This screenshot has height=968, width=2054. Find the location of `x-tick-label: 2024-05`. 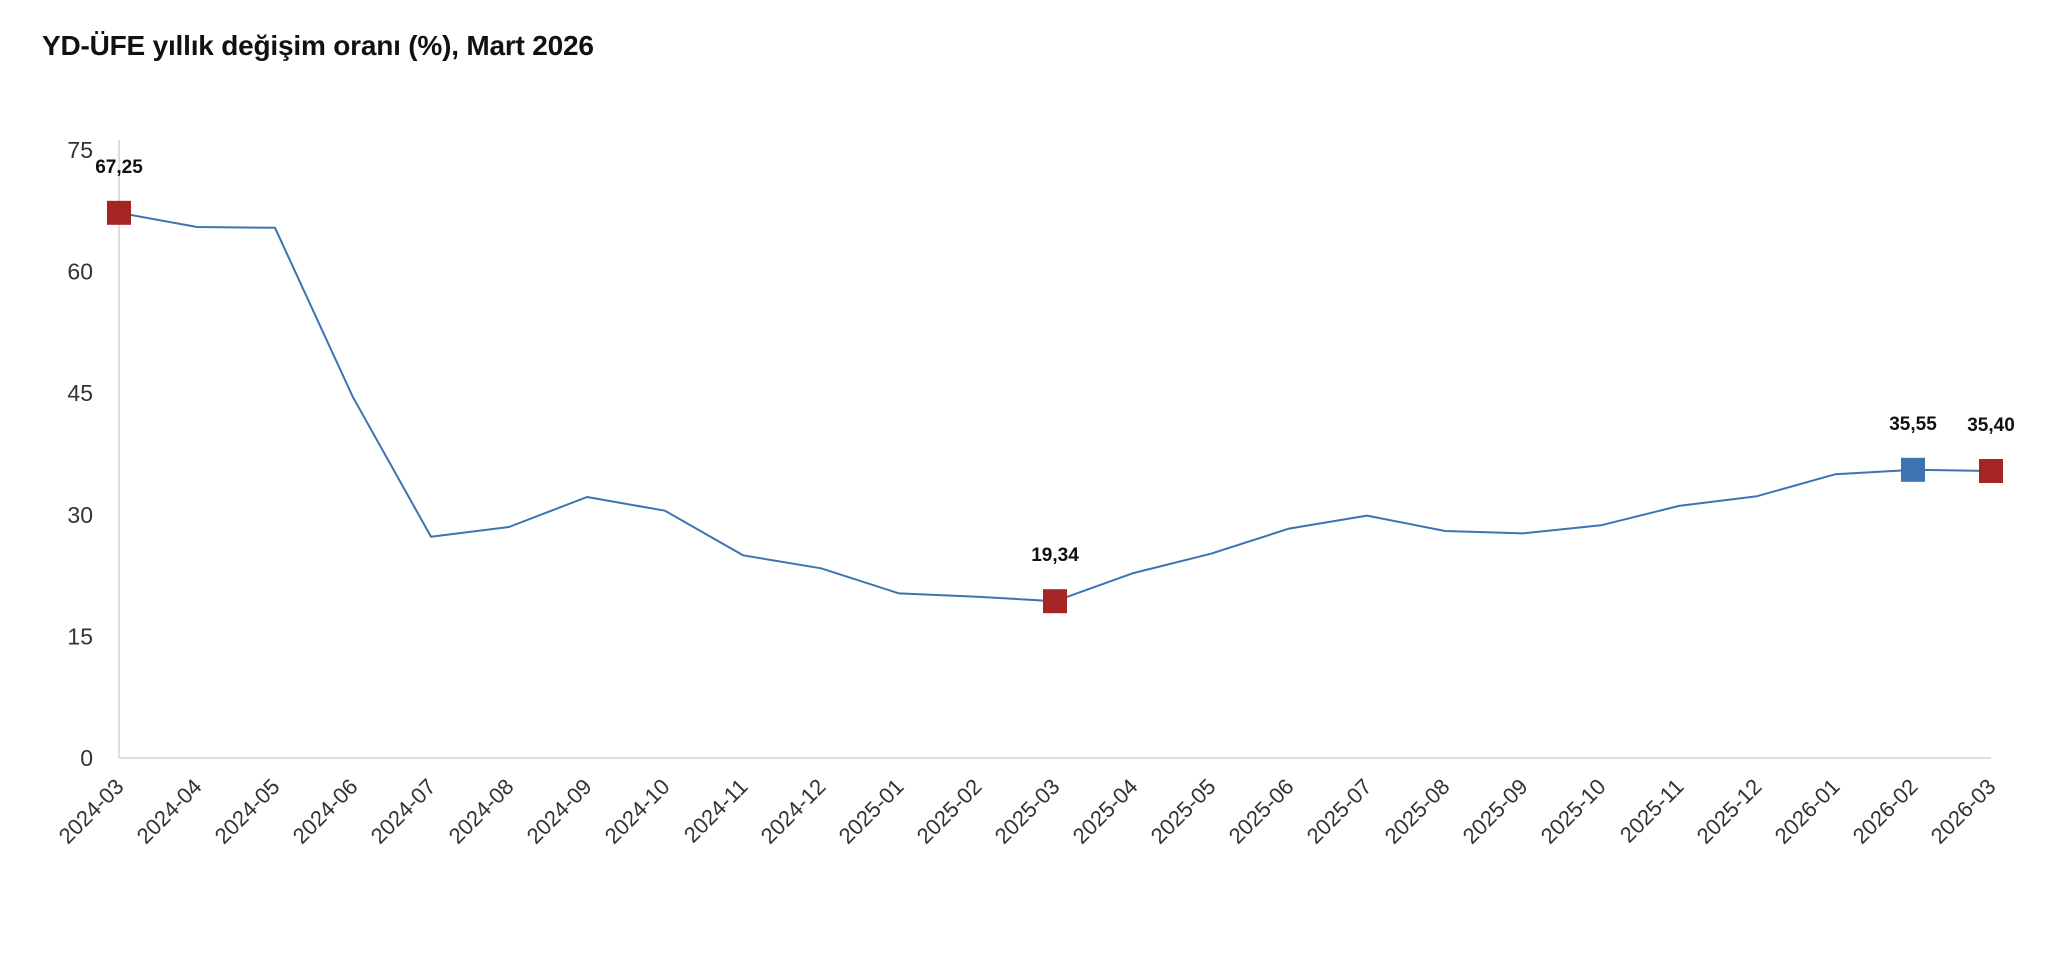

x-tick-label: 2024-05 is located at coordinates (247, 811).